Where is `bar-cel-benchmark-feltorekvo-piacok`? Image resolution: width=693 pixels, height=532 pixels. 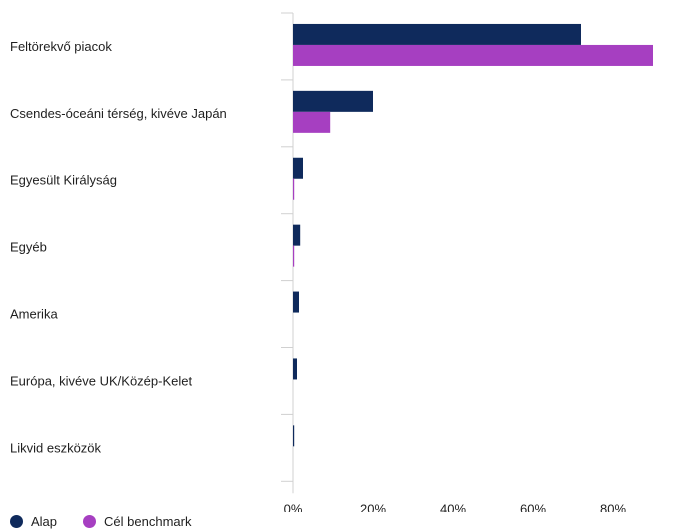
bar-cel-benchmark-feltorekvo-piacok is located at coordinates (473, 55).